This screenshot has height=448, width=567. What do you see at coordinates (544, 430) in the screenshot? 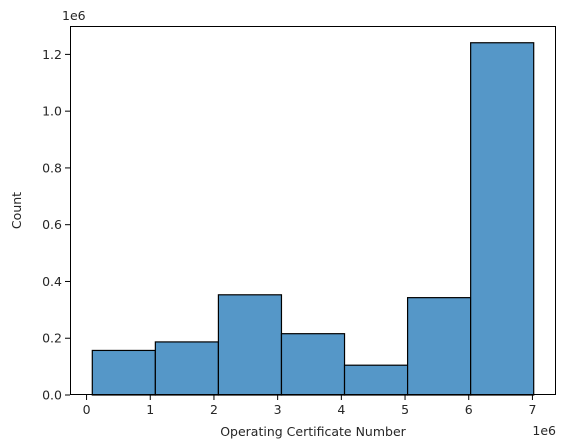
I see `x-axis-offset-label: 1e6` at bounding box center [544, 430].